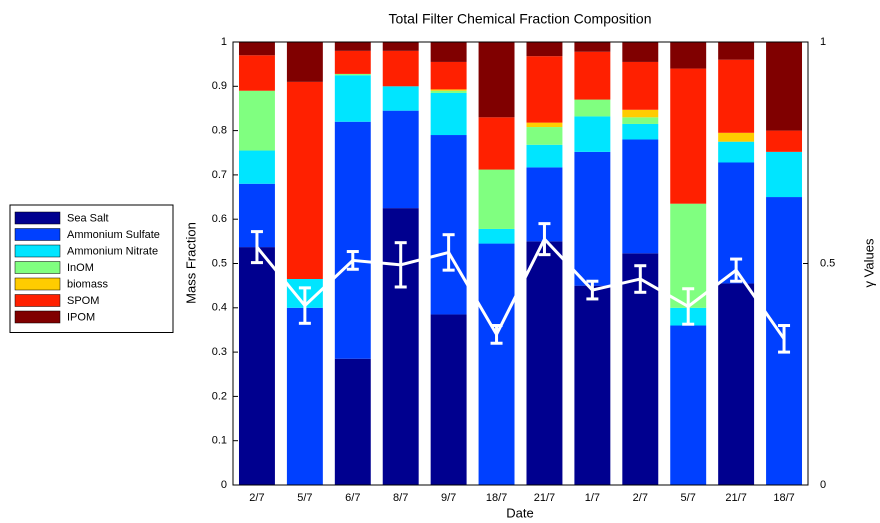 This screenshot has height=523, width=880. Describe the element at coordinates (219, 263) in the screenshot. I see `y-tick-label: 0.5` at that location.